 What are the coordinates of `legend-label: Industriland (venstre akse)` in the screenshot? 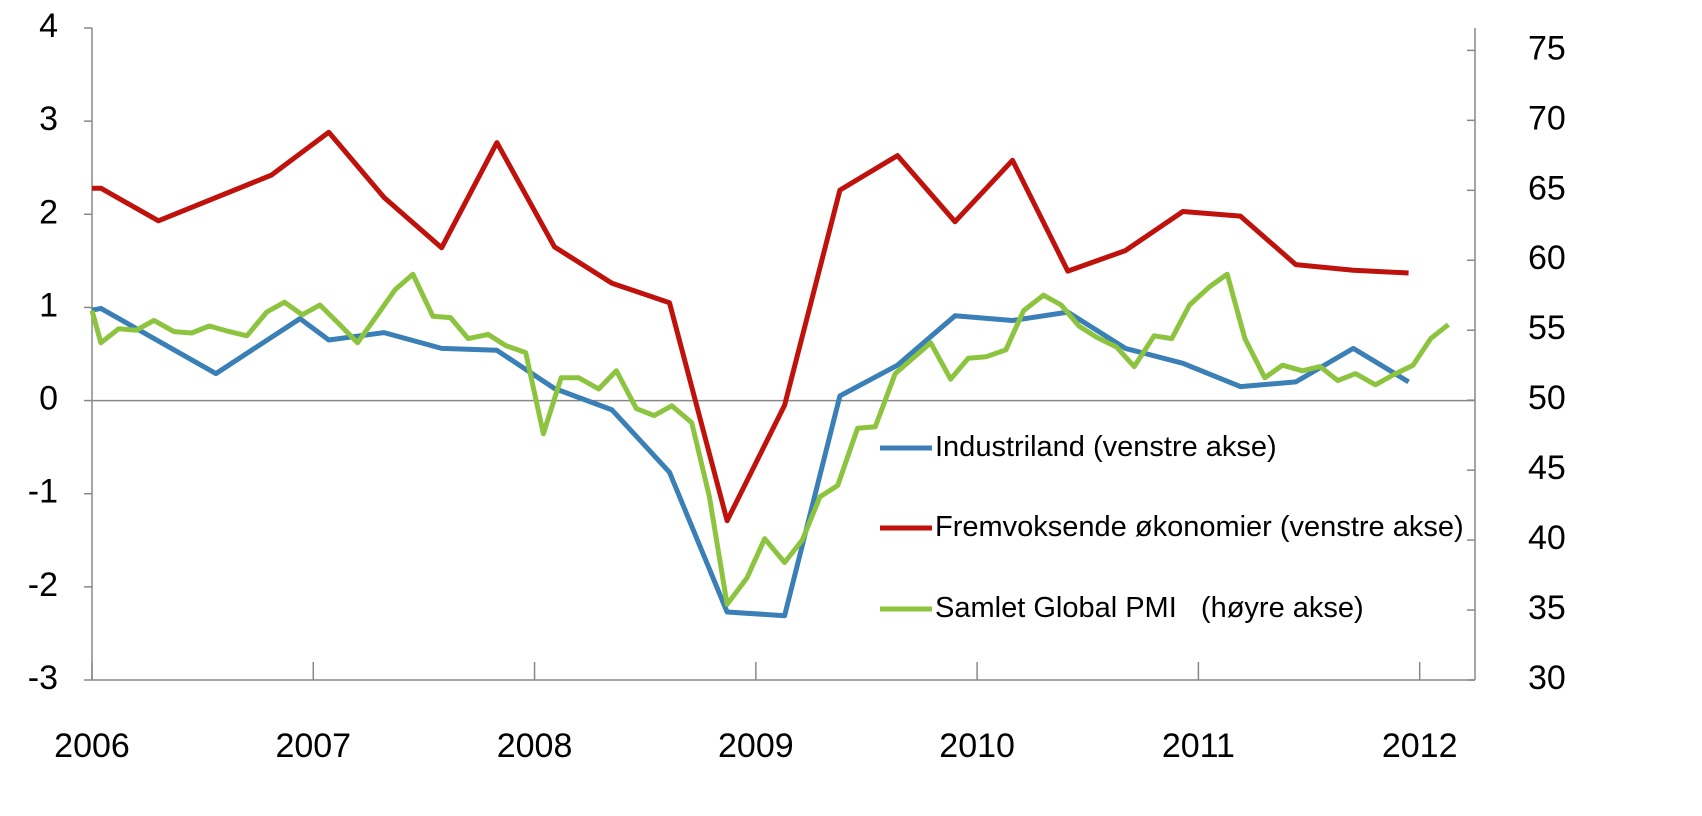 It's located at (1106, 447).